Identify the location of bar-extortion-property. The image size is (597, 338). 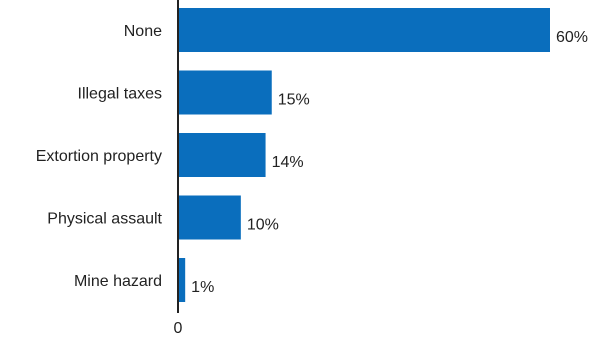
(222, 155).